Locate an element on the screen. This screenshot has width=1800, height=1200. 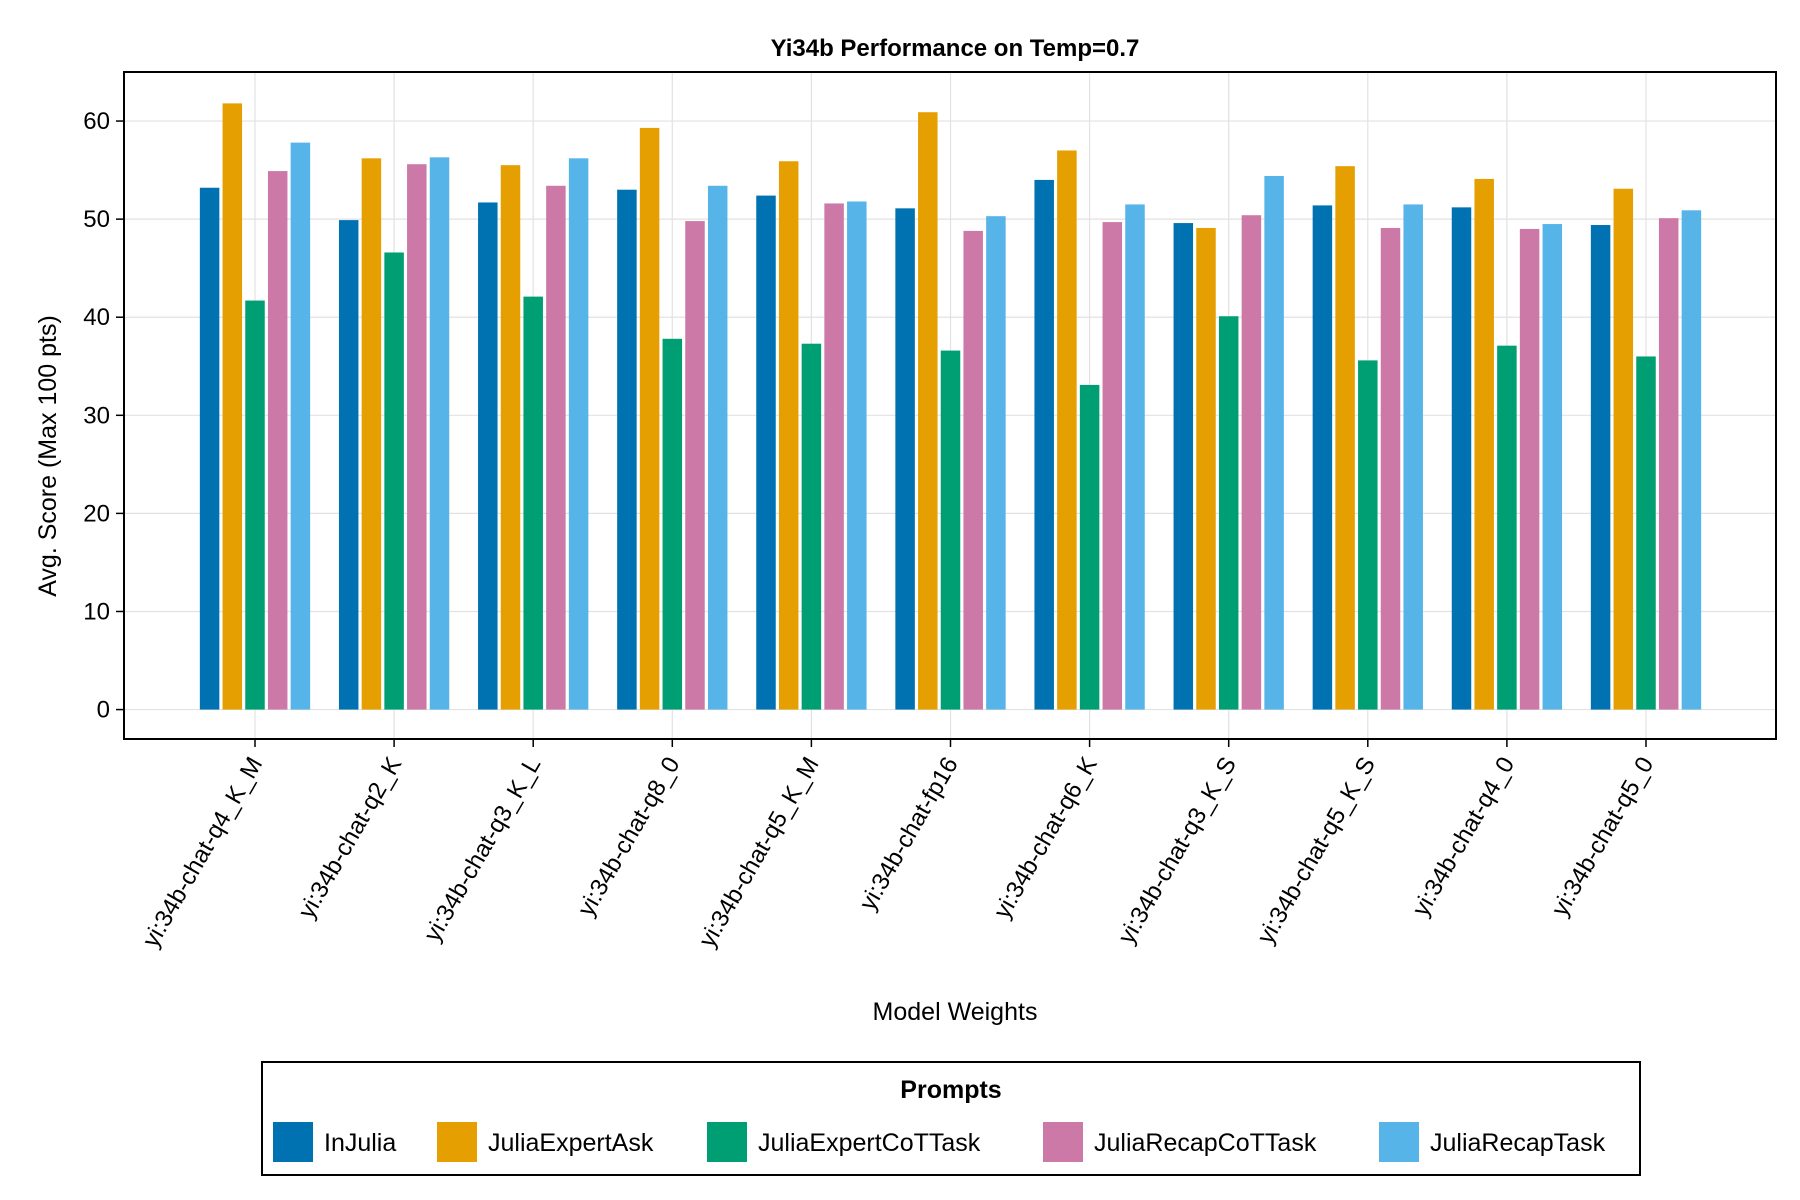
x-tick-label: yi:34b-chat-q5_0 is located at coordinates (1602, 837).